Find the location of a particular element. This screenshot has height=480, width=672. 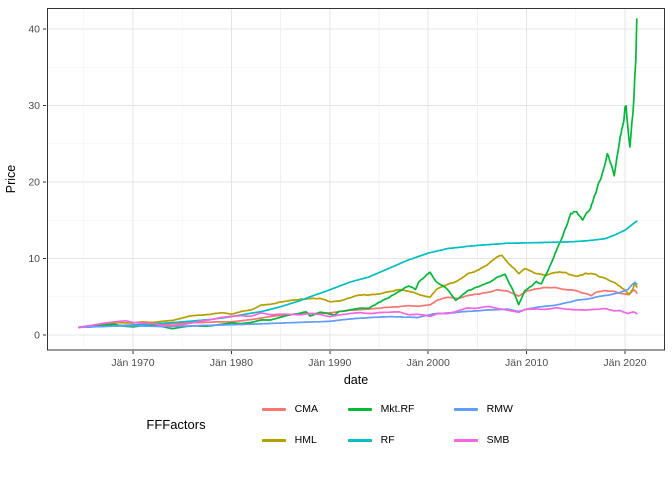

legend-item-CMA: CMA is located at coordinates (294, 409).